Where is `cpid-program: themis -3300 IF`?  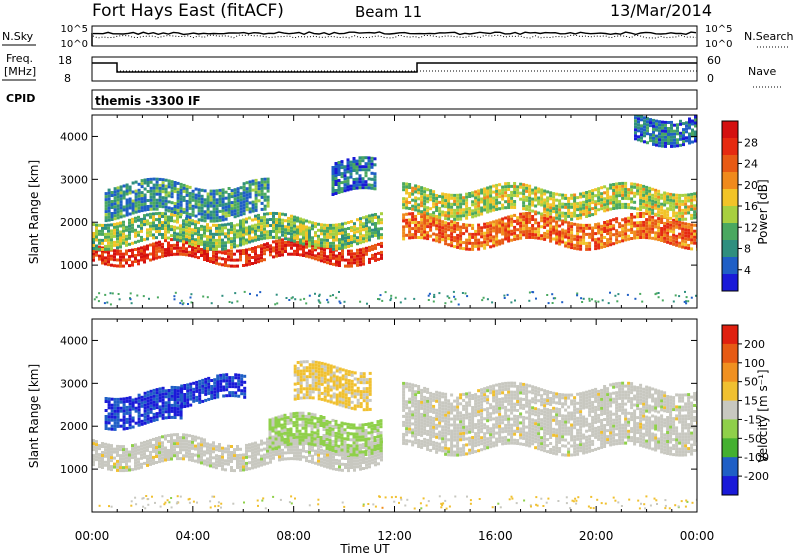 cpid-program: themis -3300 IF is located at coordinates (148, 101).